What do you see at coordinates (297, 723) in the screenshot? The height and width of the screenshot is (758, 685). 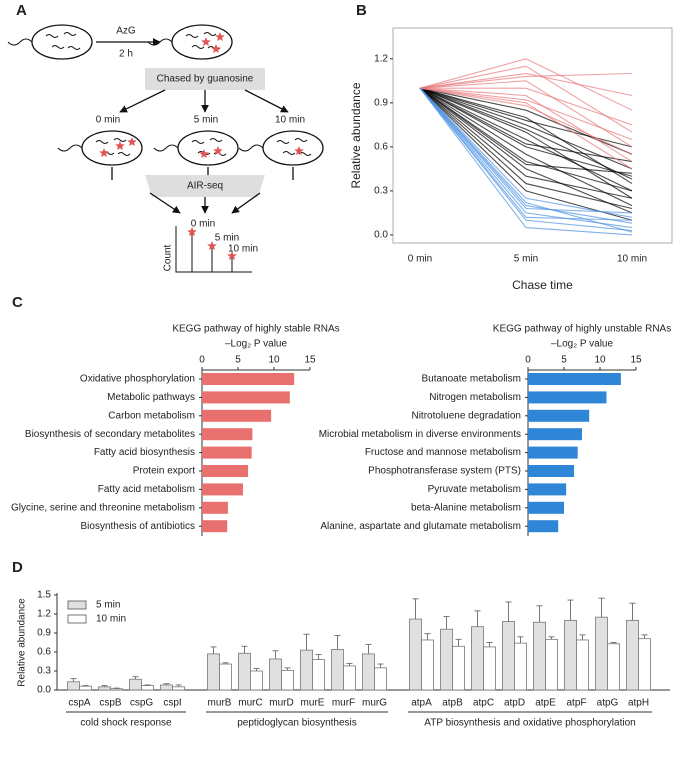 I see `group-label: peptidoglycan biosynthesis` at bounding box center [297, 723].